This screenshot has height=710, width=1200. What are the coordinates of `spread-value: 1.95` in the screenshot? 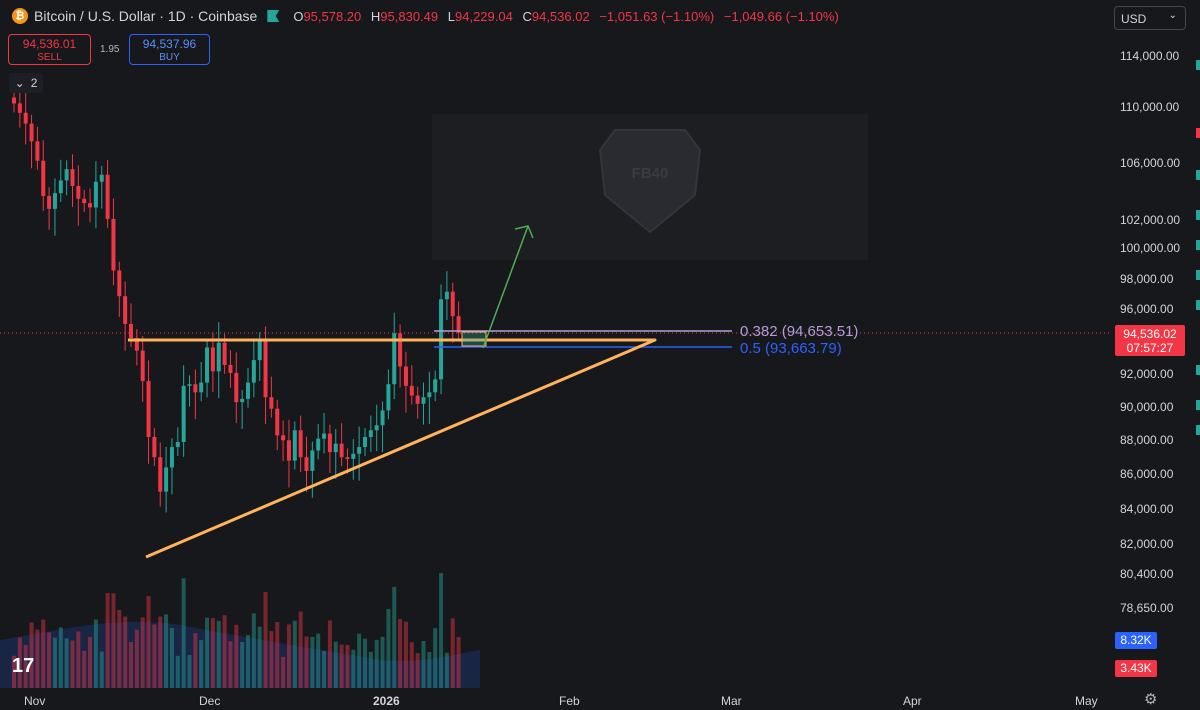 It's located at (110, 49).